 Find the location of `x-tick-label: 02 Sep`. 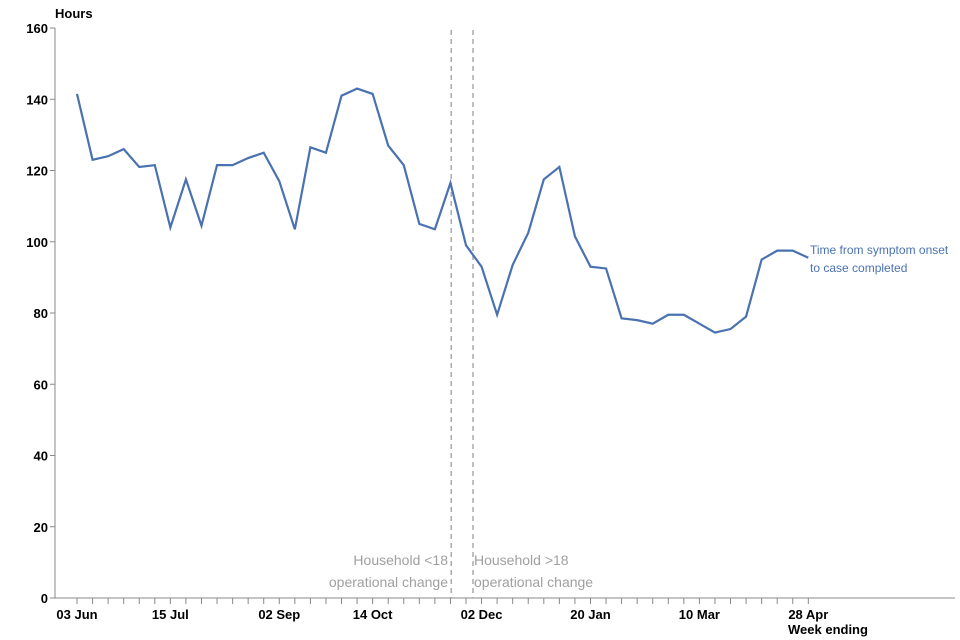

x-tick-label: 02 Sep is located at coordinates (279, 614).